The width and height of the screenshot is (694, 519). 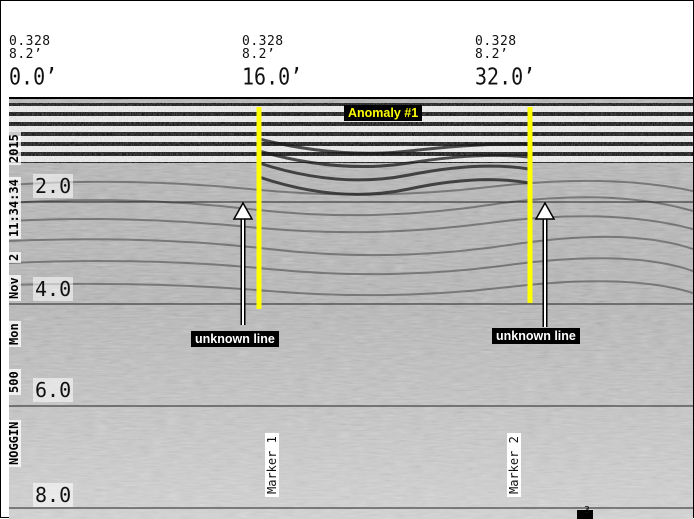 I want to click on side-label-year: 2015, so click(x=14, y=148).